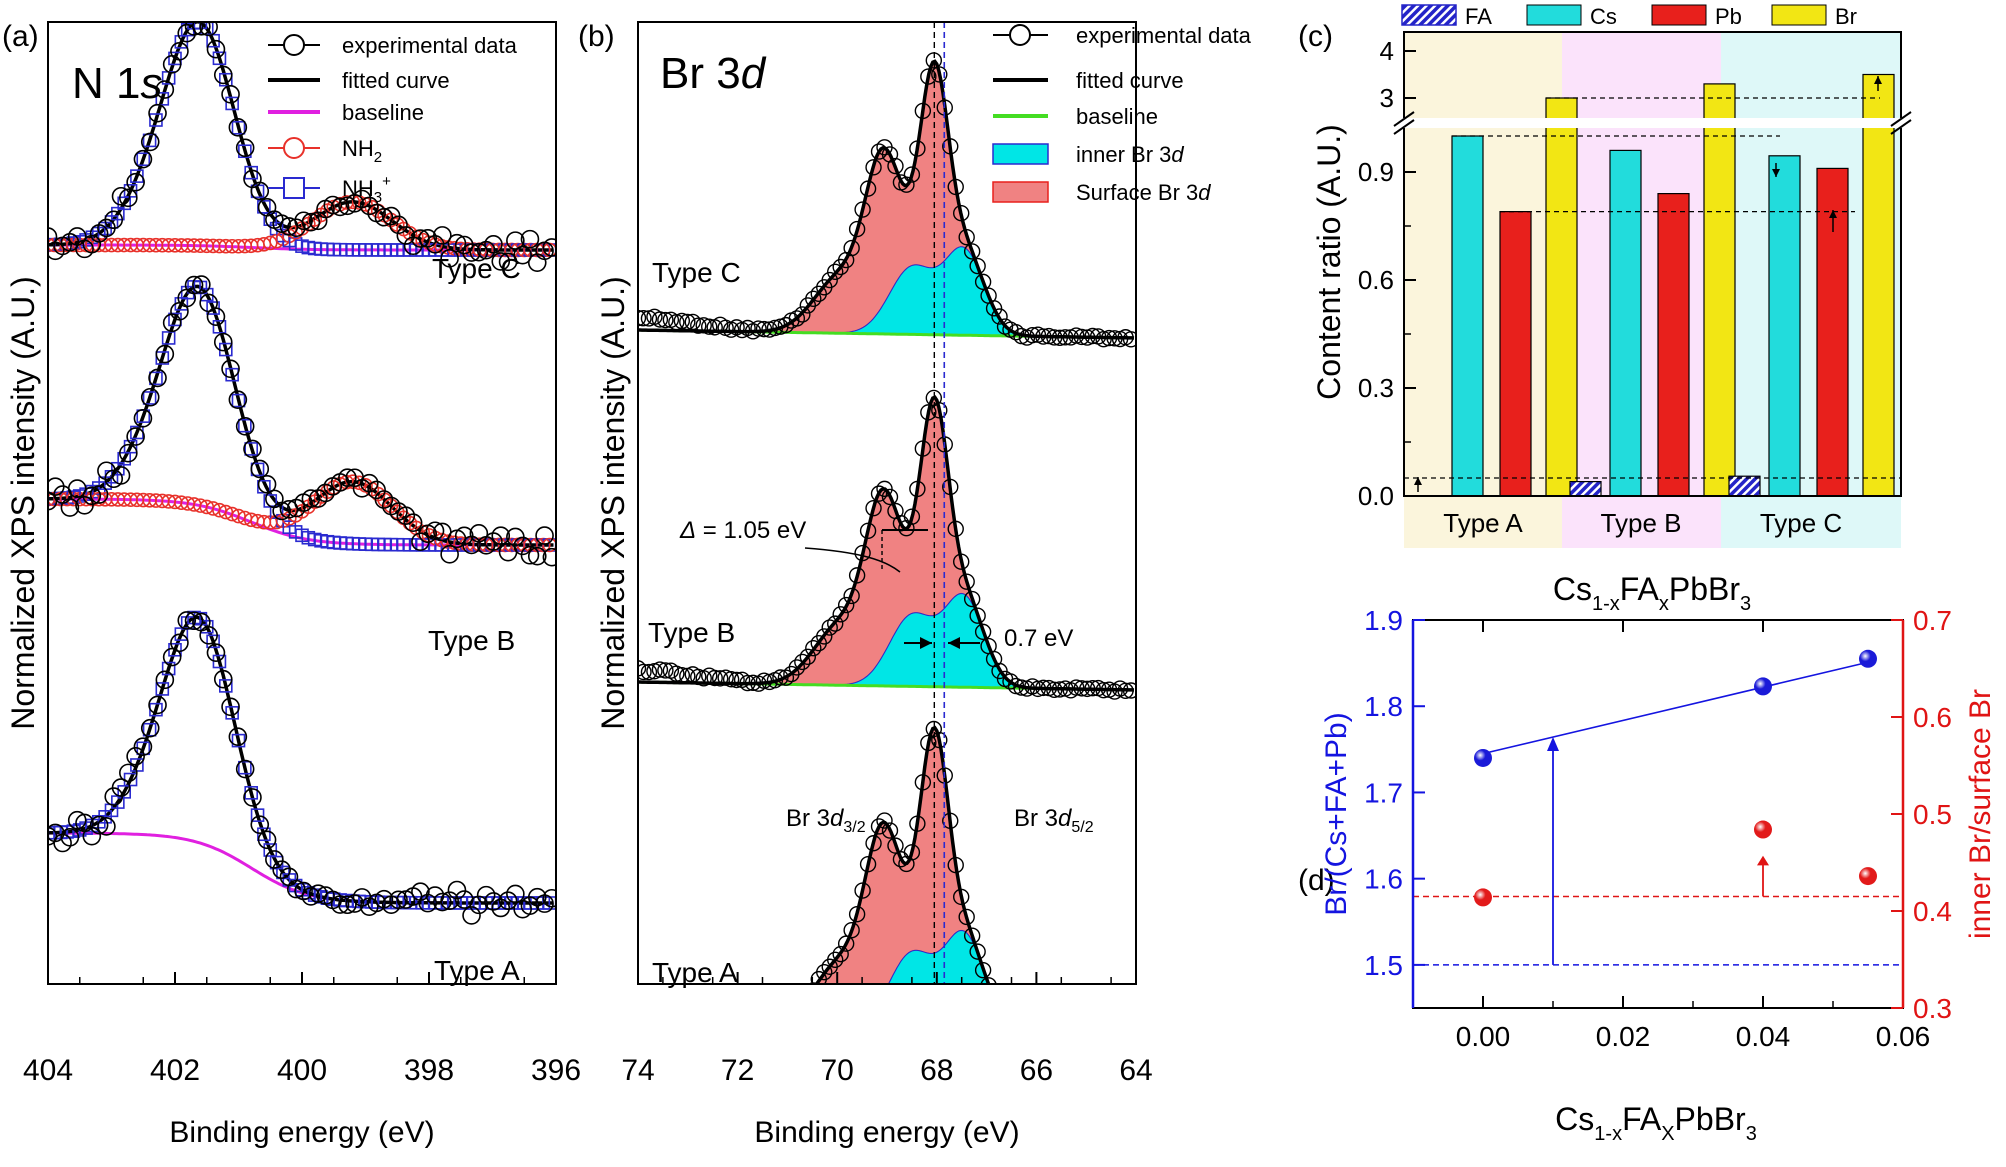  Describe the element at coordinates (637, 1070) in the screenshot. I see `panel-b-xtick-label: 74` at that location.